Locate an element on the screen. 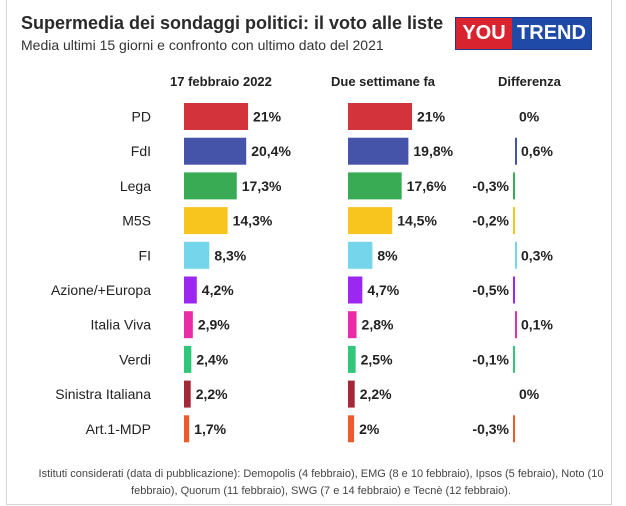 The width and height of the screenshot is (626, 506). category-label: M5S is located at coordinates (136, 221).